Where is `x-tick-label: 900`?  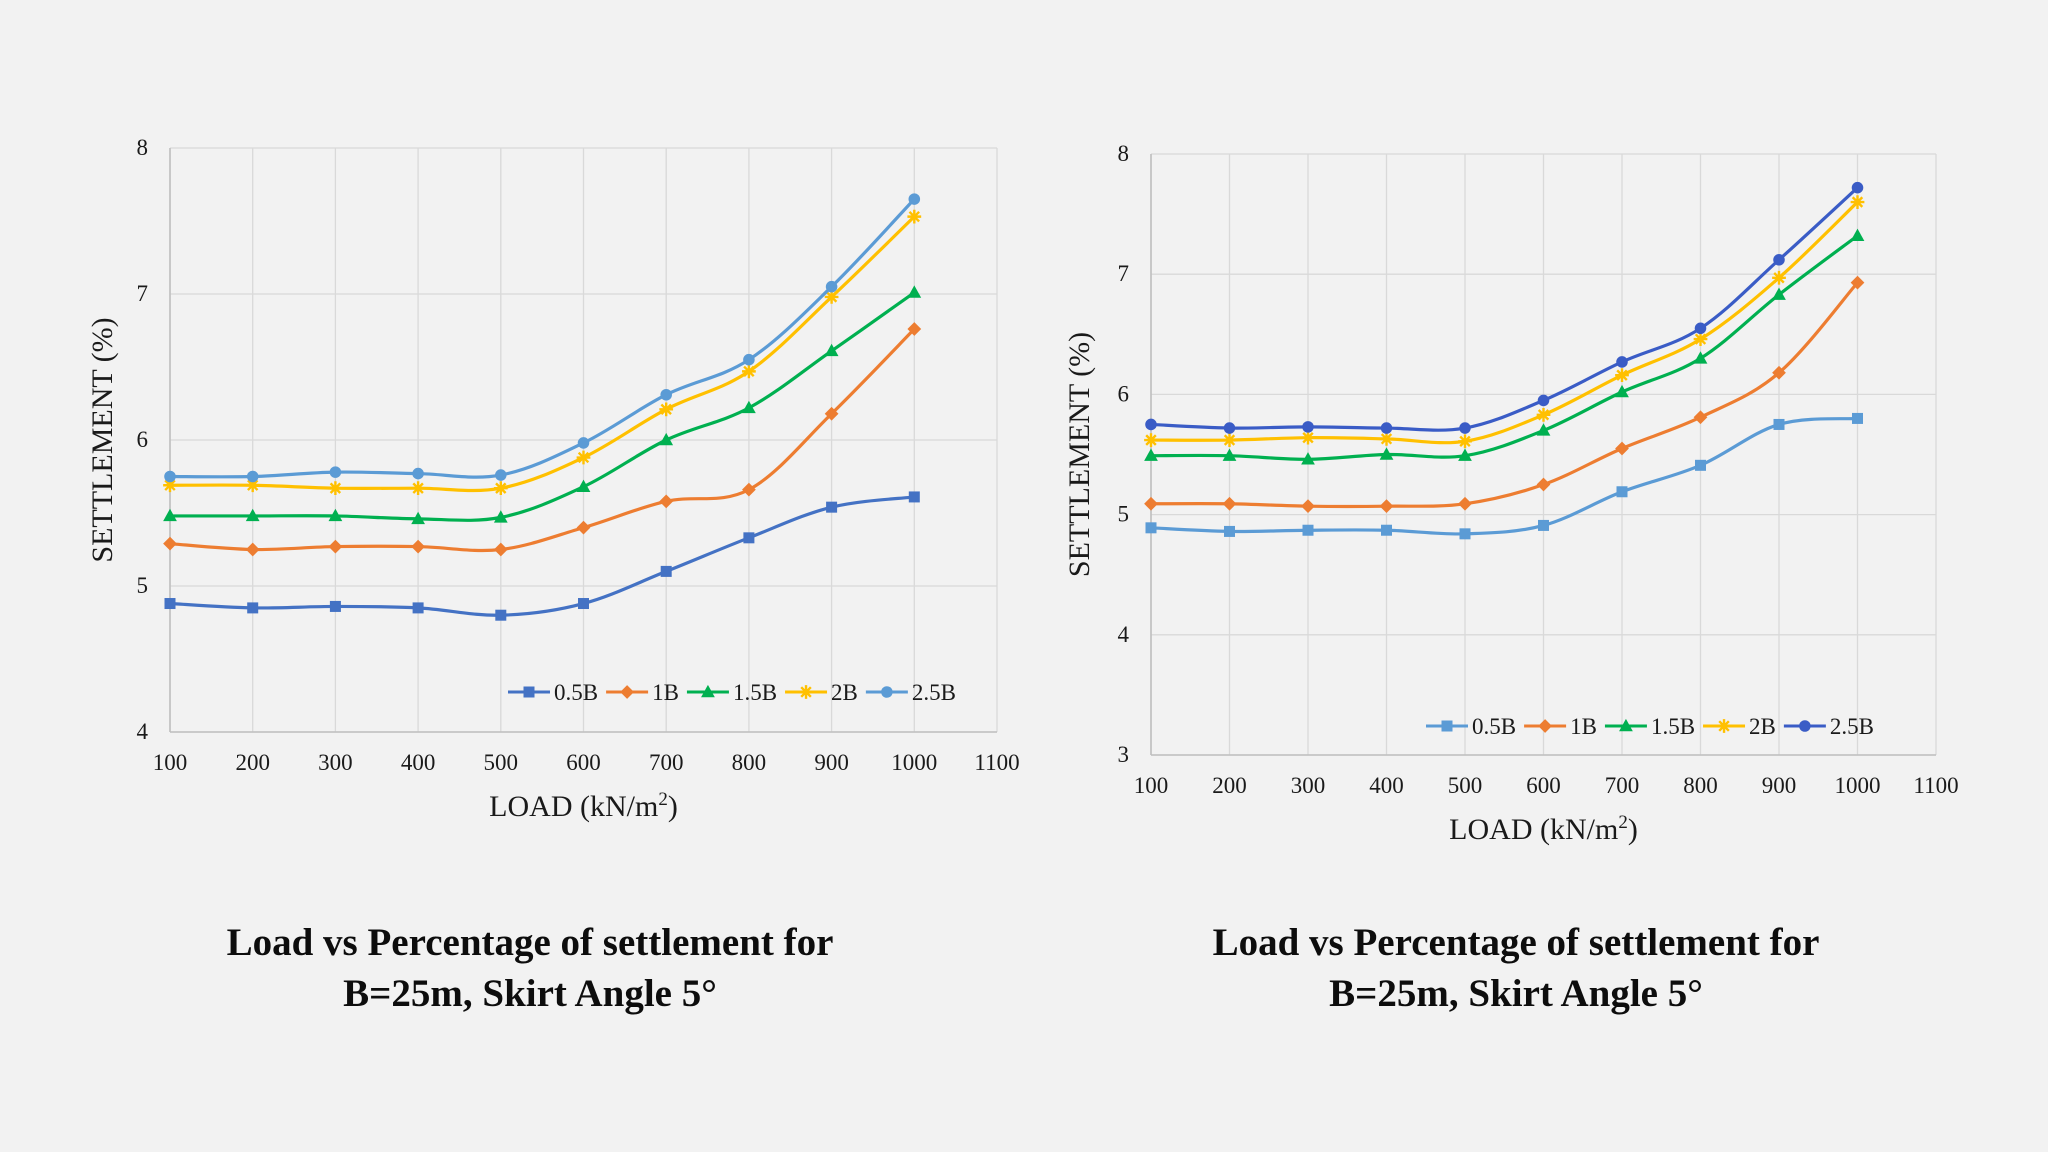 x-tick-label: 900 is located at coordinates (1779, 785).